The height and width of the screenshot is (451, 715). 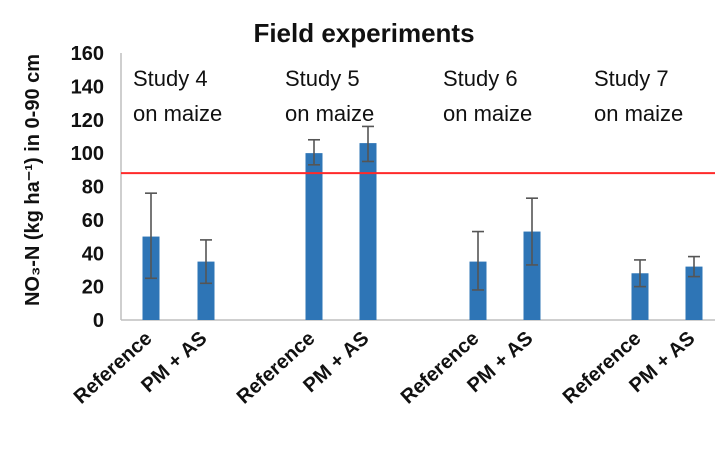 What do you see at coordinates (322, 78) in the screenshot?
I see `study-label-title: Study 5` at bounding box center [322, 78].